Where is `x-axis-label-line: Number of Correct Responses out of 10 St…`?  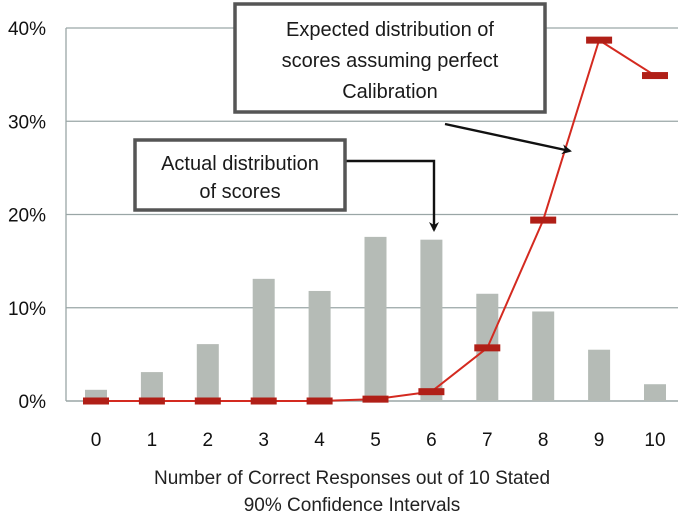 x-axis-label-line: Number of Correct Responses out of 10 St… is located at coordinates (352, 478).